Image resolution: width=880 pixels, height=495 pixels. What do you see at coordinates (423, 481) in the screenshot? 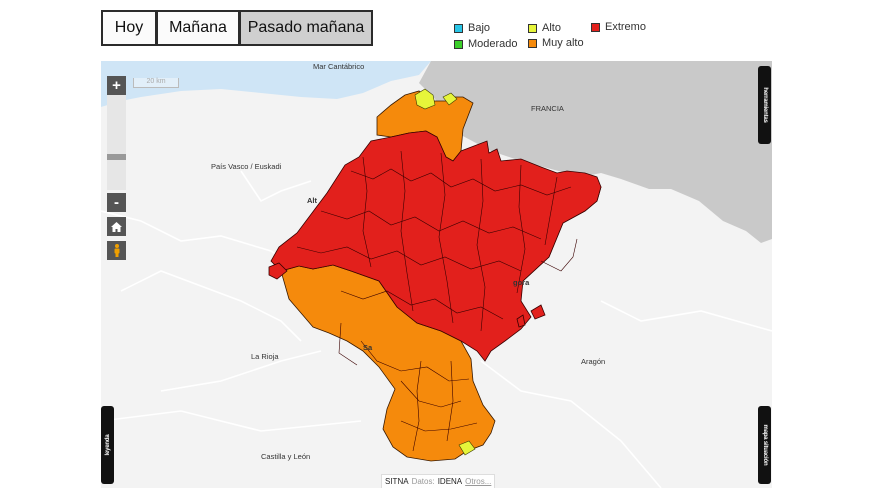
I see `attribution-datos: Datos:` at bounding box center [423, 481].